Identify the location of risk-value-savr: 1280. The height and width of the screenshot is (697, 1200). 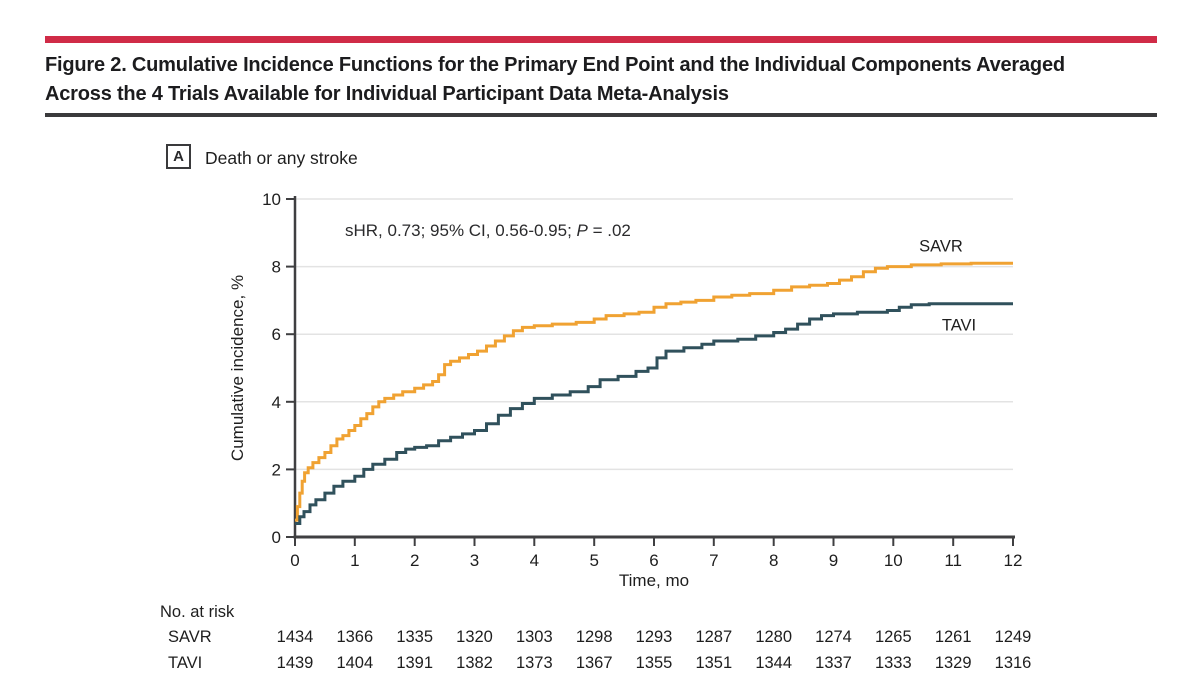
(774, 637).